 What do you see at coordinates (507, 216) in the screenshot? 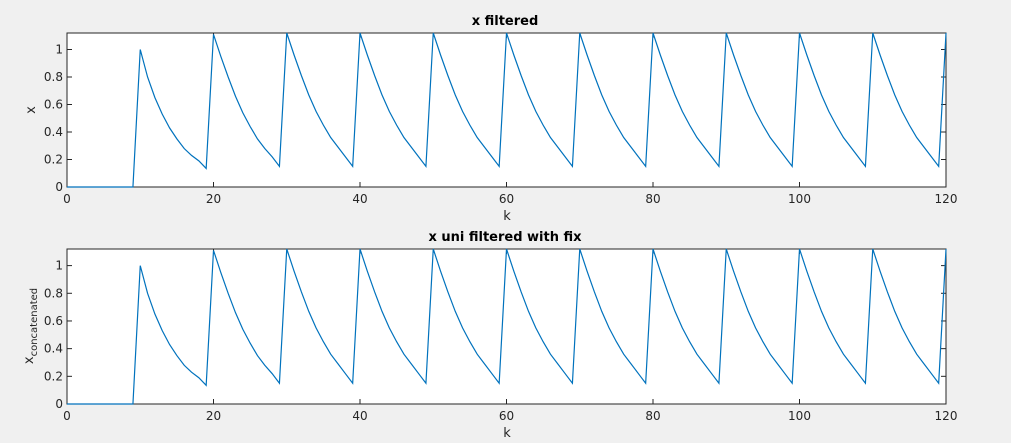
I see `subplot-top-x-axis-label: k` at bounding box center [507, 216].